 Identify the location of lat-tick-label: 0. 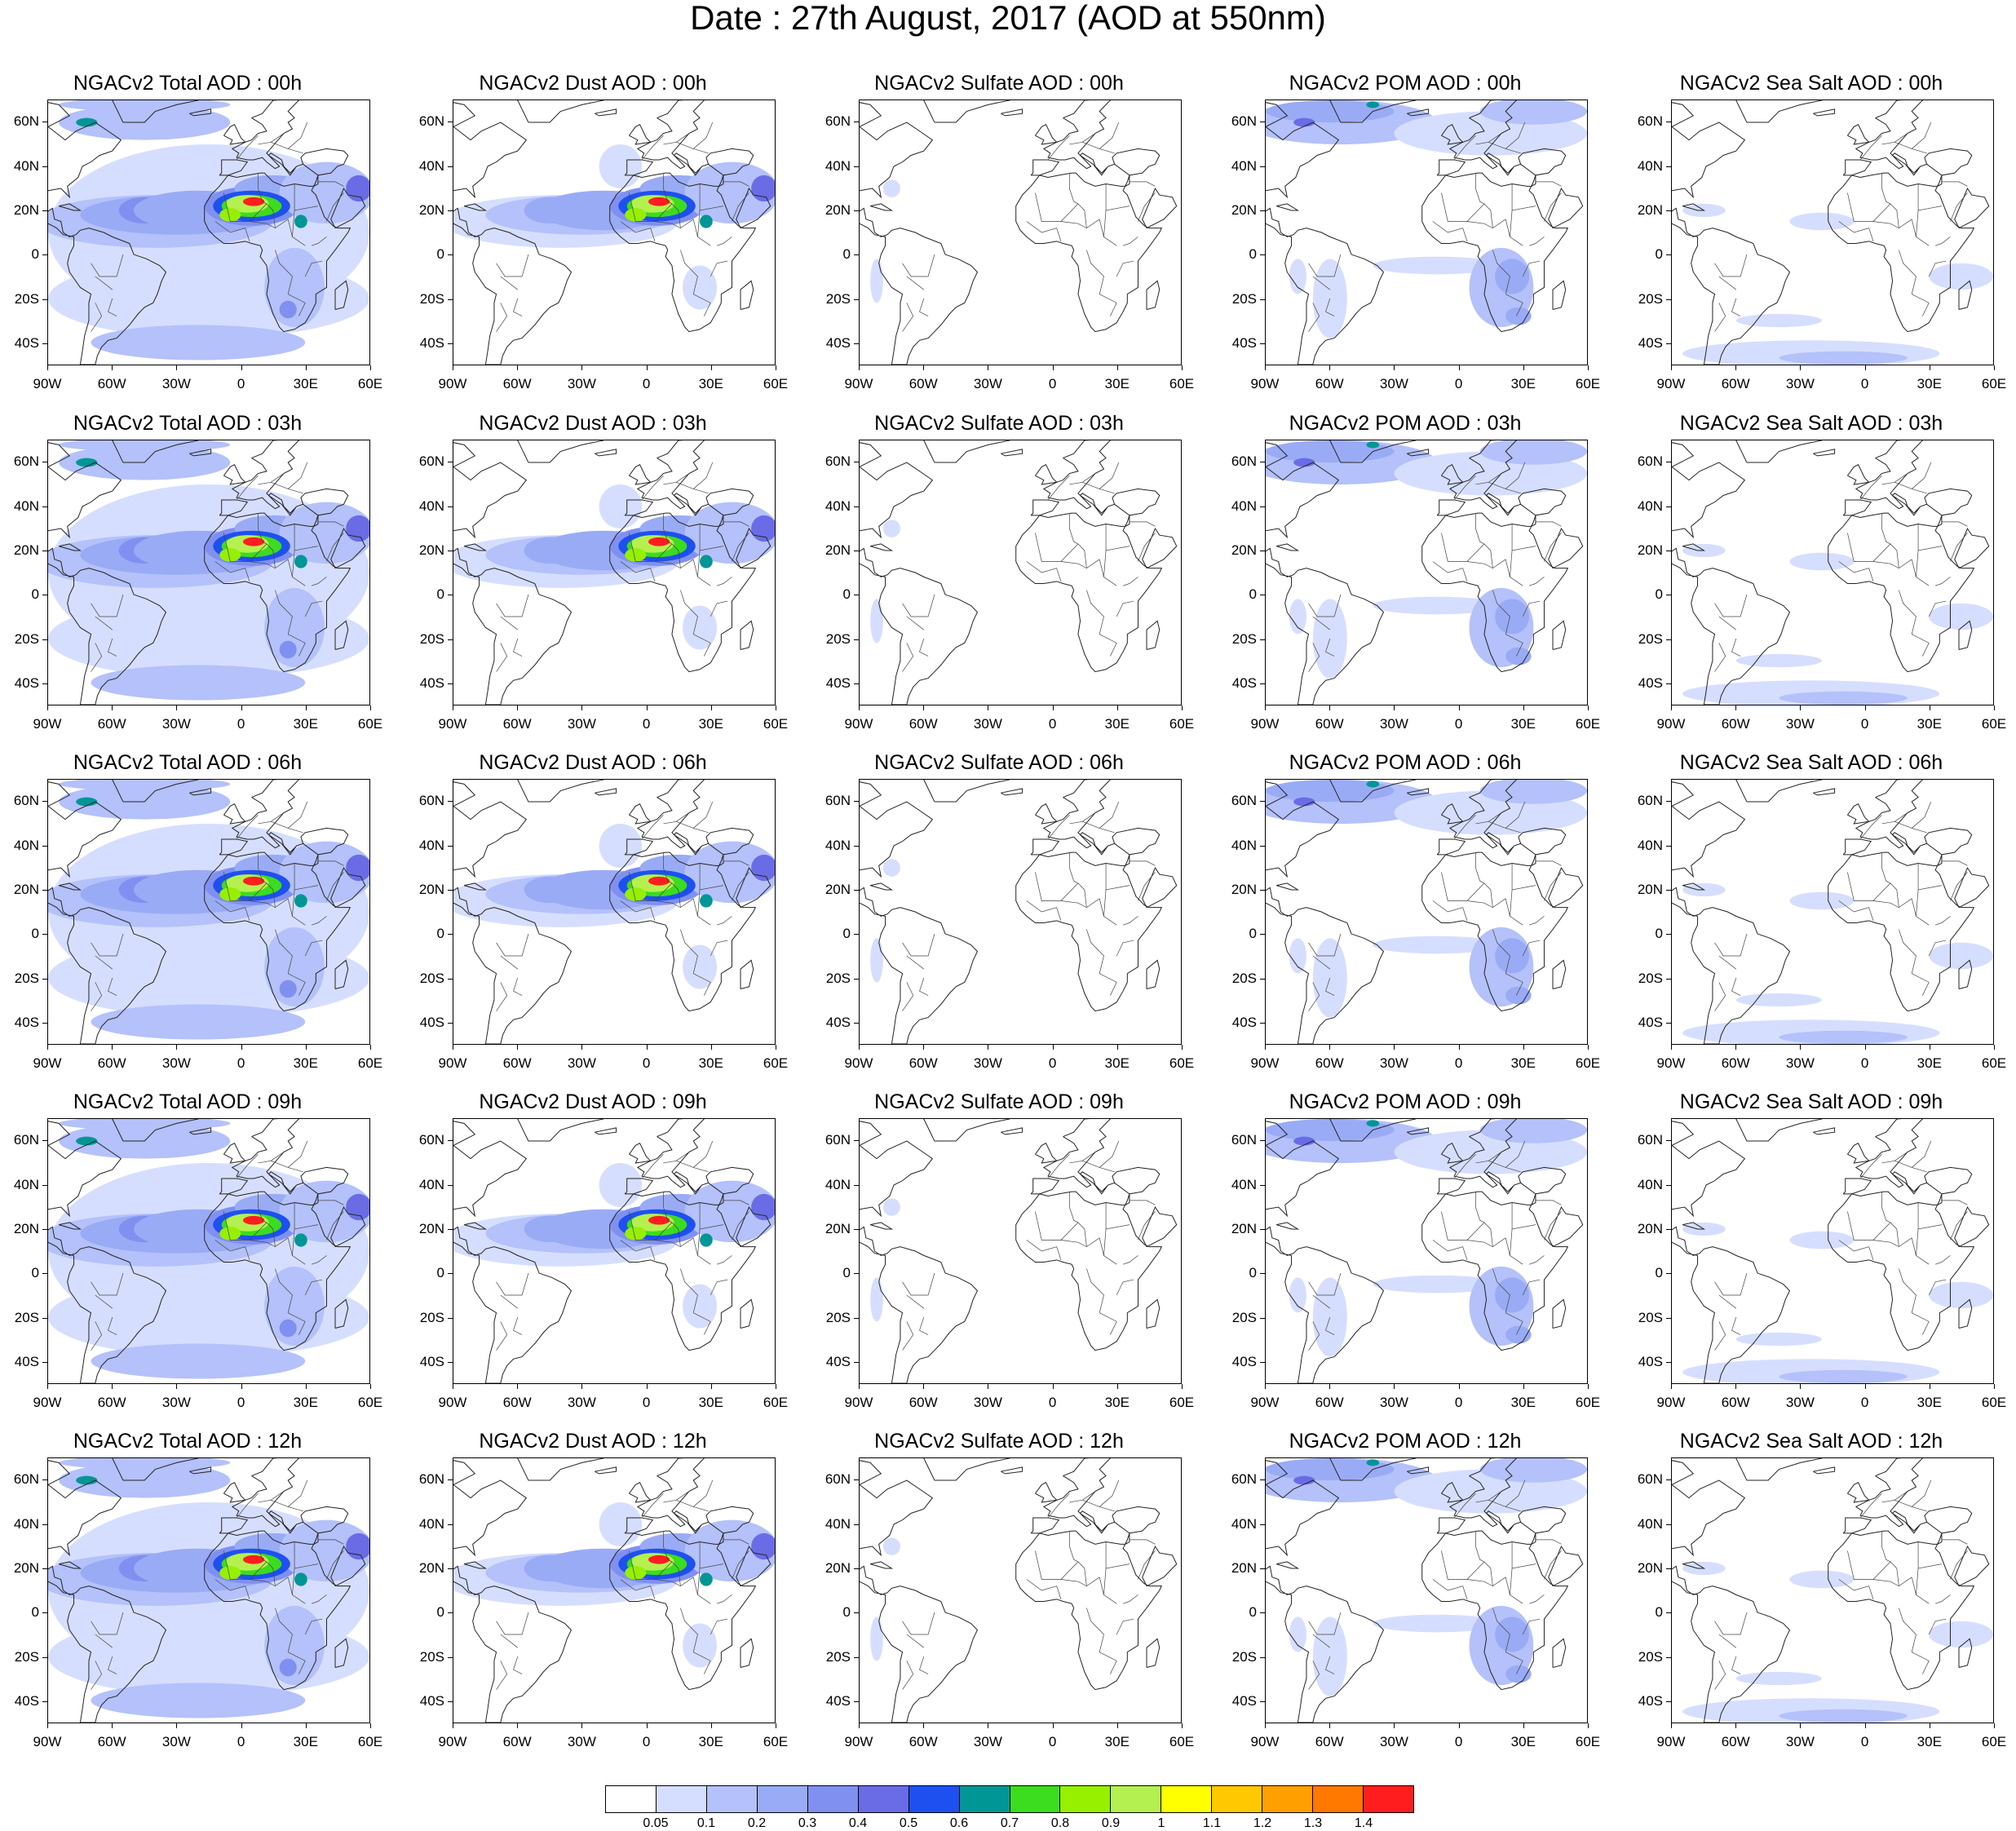
(846, 594).